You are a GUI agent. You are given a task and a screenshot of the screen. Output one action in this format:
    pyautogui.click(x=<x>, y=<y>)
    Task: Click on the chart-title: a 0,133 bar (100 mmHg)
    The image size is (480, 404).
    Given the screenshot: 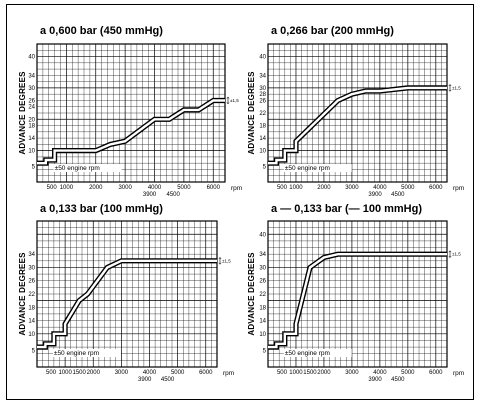 What is the action you would take?
    pyautogui.click(x=101, y=209)
    